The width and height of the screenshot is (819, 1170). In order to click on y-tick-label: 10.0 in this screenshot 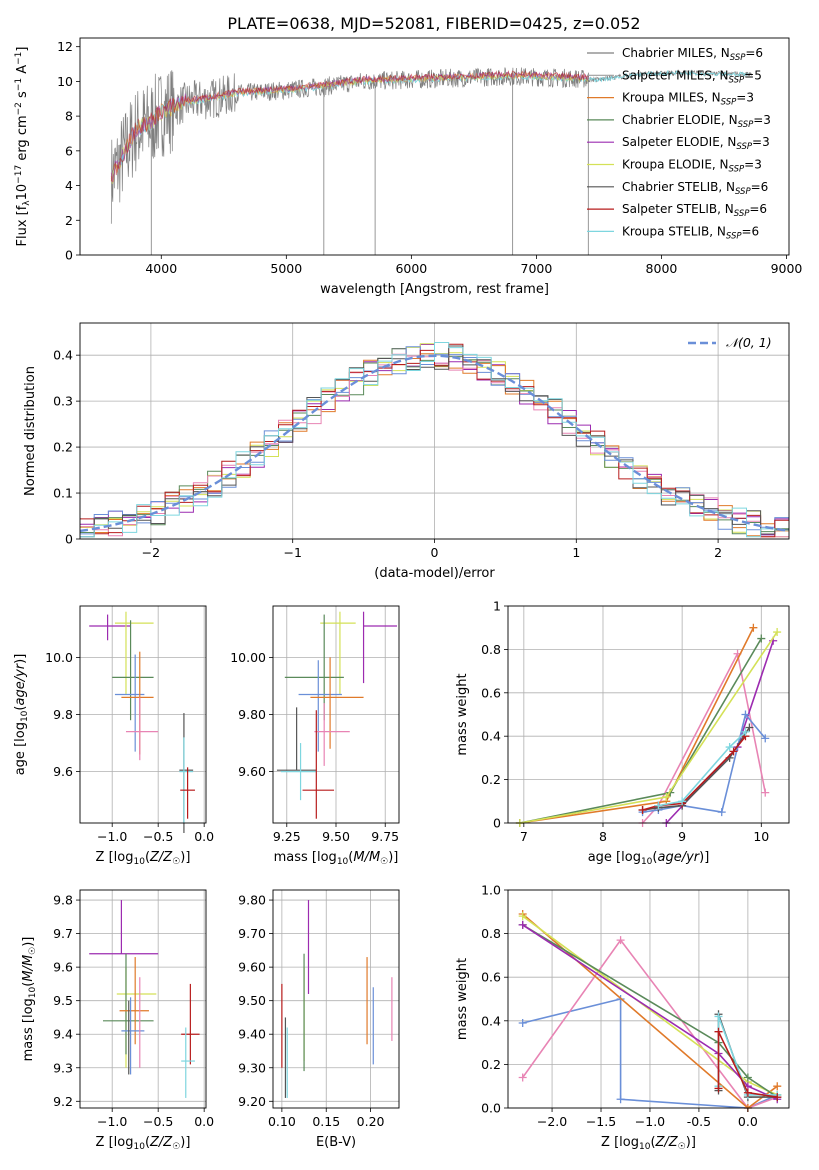, I will do `click(59, 657)`.